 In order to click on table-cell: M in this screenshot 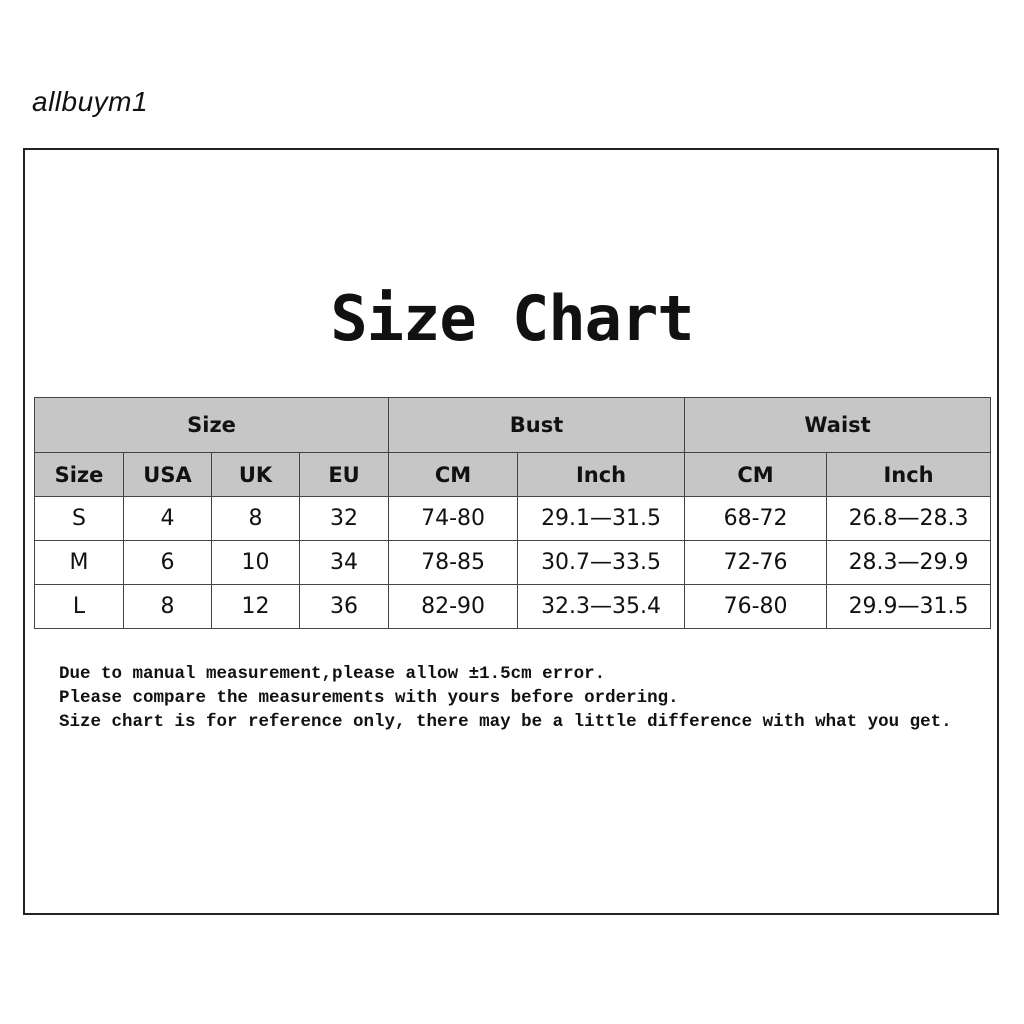, I will do `click(79, 562)`.